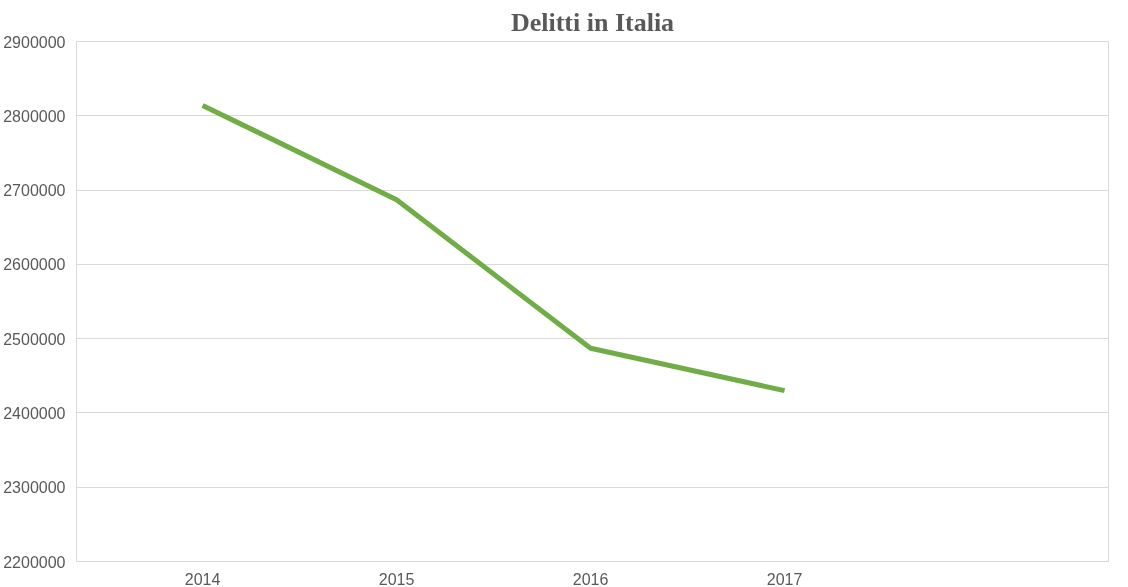 The width and height of the screenshot is (1128, 587). I want to click on y-tick-label: 2600000, so click(34, 265).